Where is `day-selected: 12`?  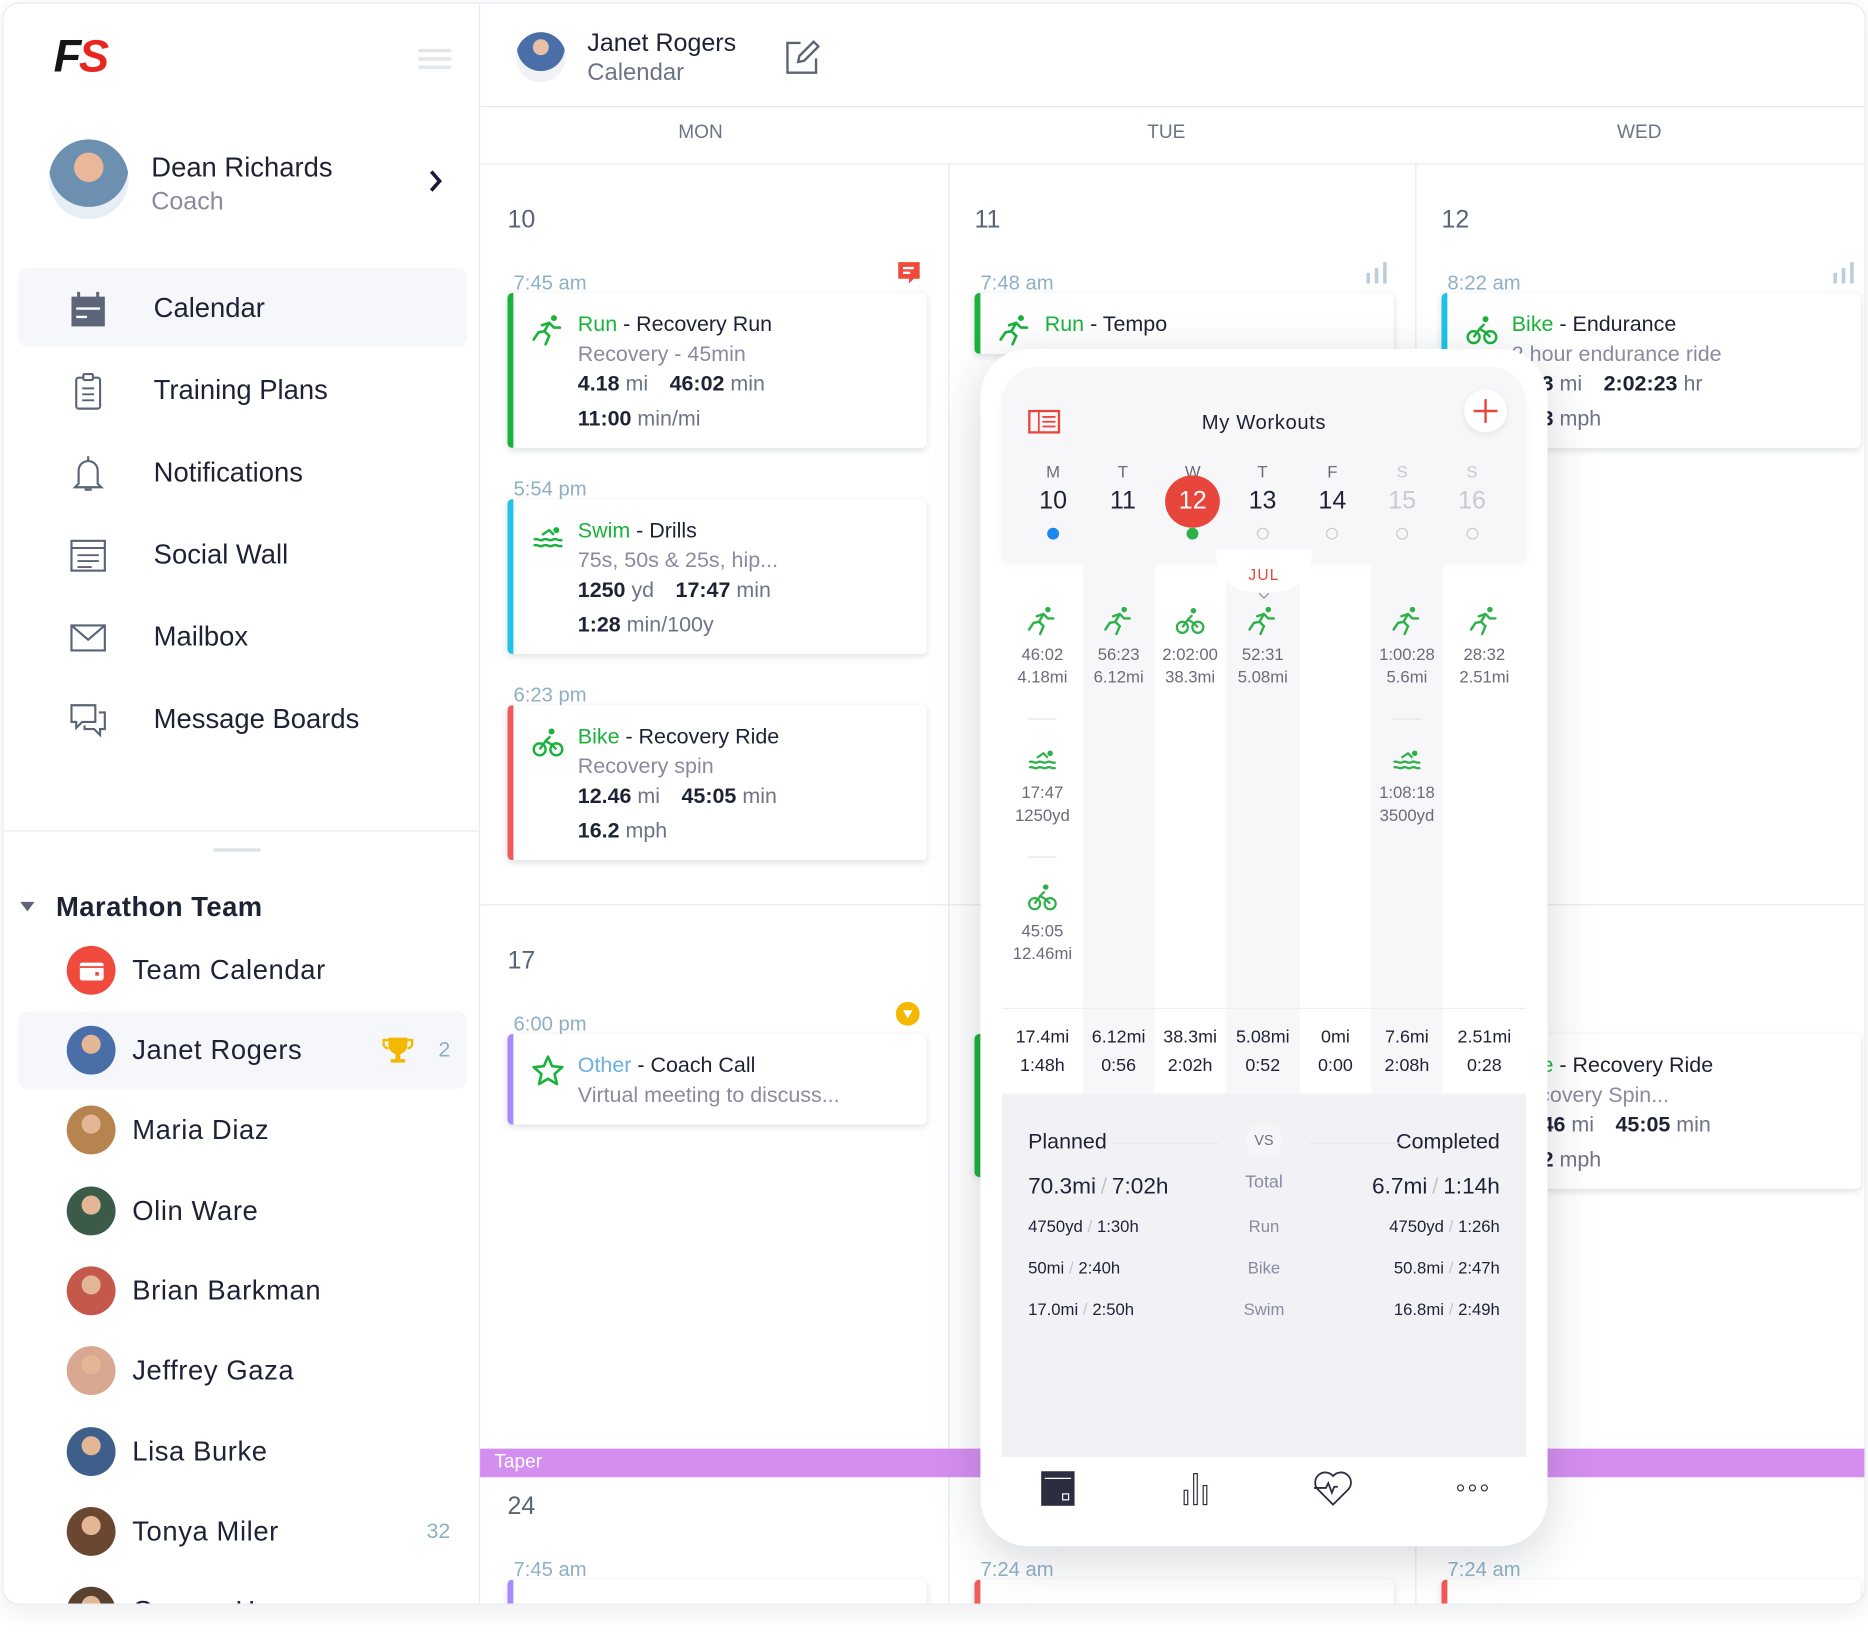
day-selected: 12 is located at coordinates (1193, 501).